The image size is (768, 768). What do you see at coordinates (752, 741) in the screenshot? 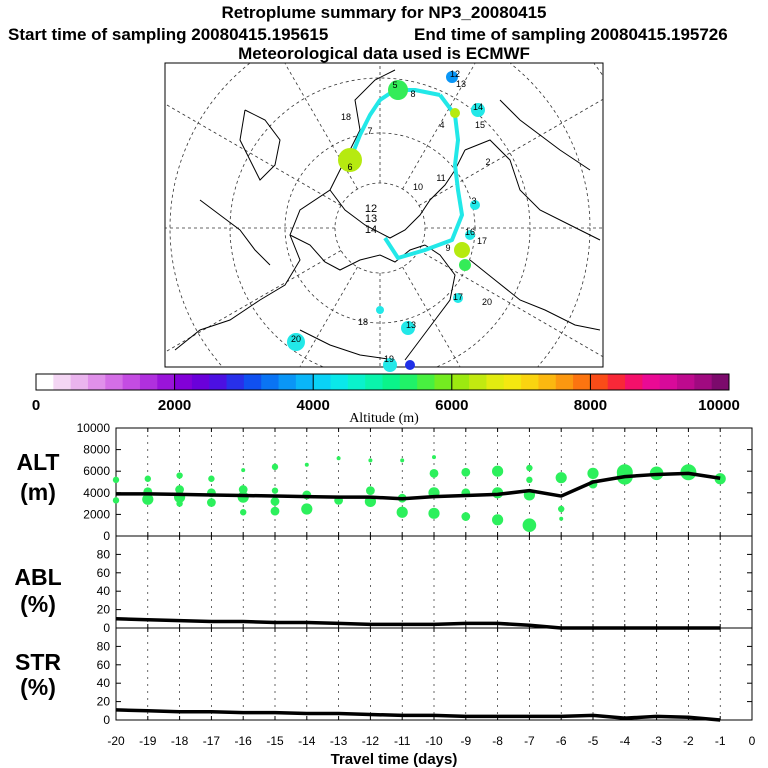
I see `x-tick-label: 0` at bounding box center [752, 741].